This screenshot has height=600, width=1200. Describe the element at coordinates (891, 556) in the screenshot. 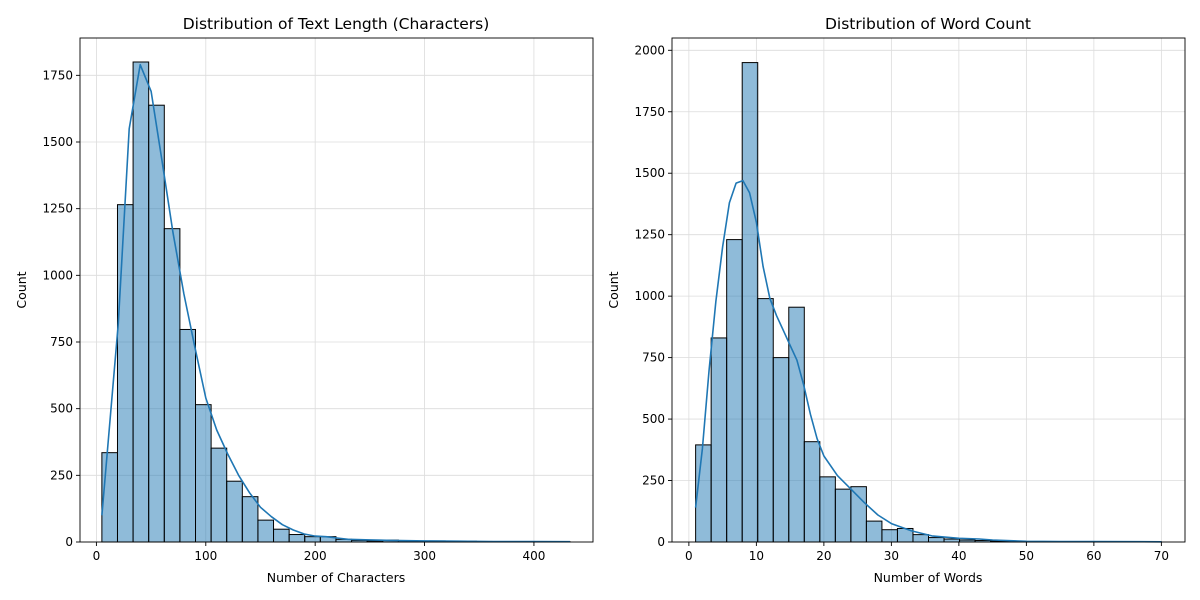

I see `x-tick-label: 30` at that location.